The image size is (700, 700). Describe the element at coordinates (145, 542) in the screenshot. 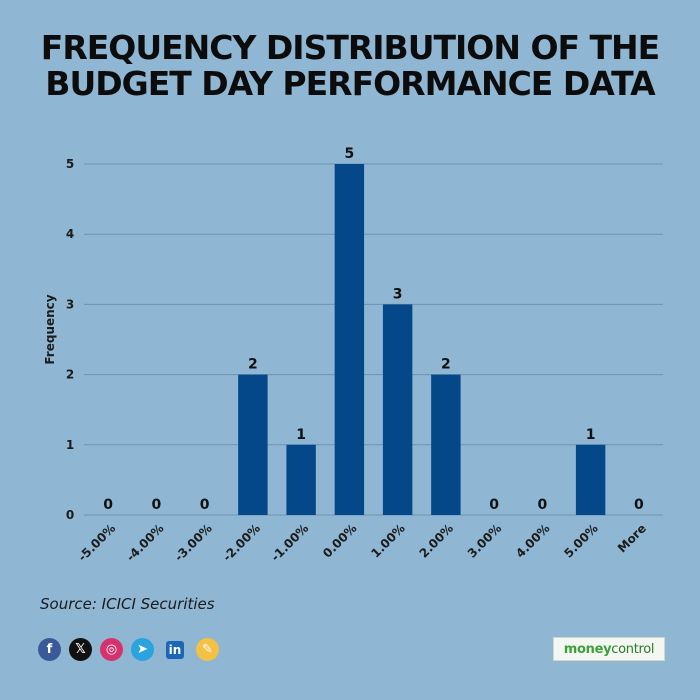

I see `x-tick-label: -4.00%` at that location.